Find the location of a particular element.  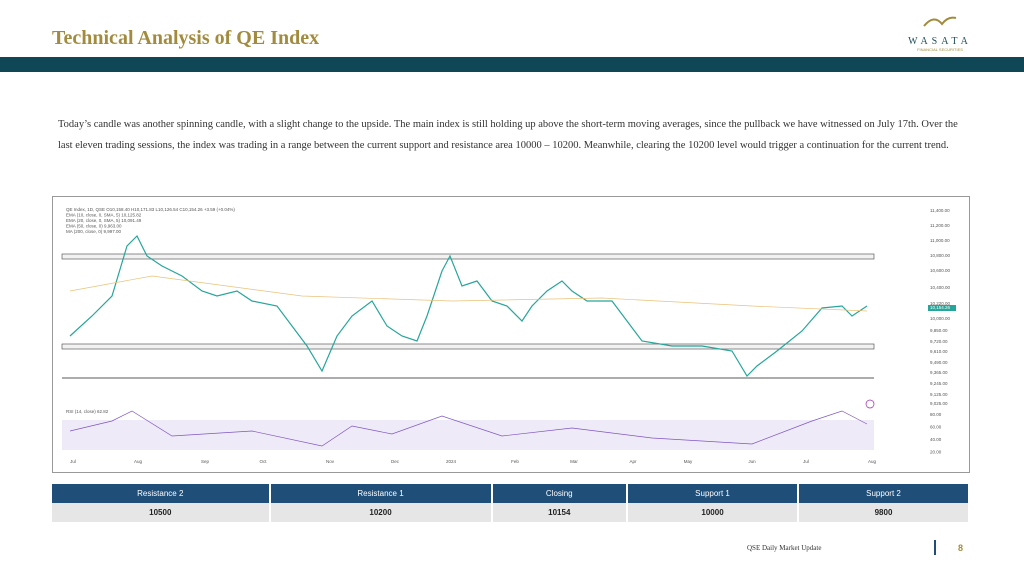

page-number: 8 is located at coordinates (961, 548).